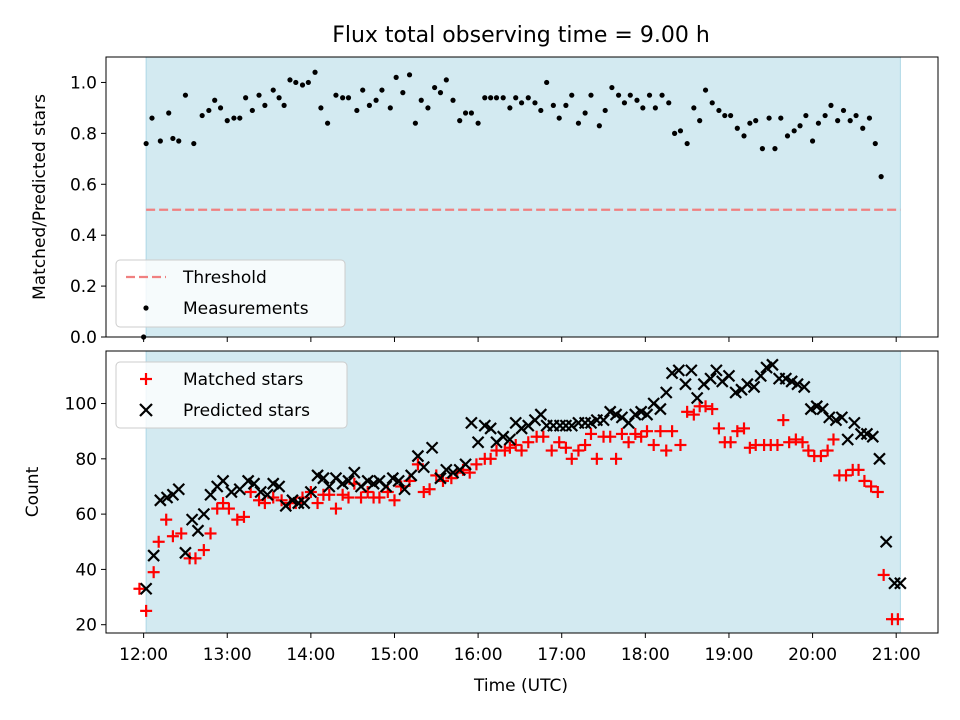 The image size is (960, 720). What do you see at coordinates (83, 287) in the screenshot?
I see `top-y-tick-label: 0.2` at bounding box center [83, 287].